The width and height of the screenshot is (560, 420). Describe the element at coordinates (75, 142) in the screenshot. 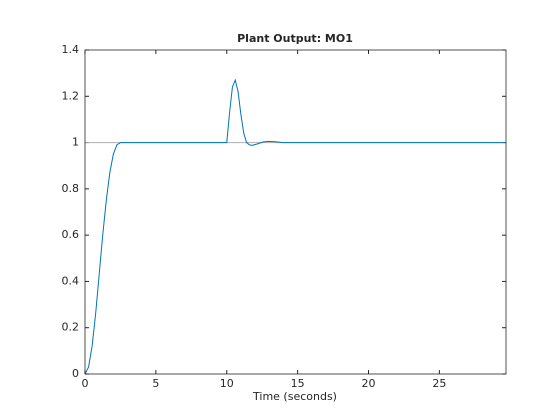

I see `y-tick-label: 1` at that location.